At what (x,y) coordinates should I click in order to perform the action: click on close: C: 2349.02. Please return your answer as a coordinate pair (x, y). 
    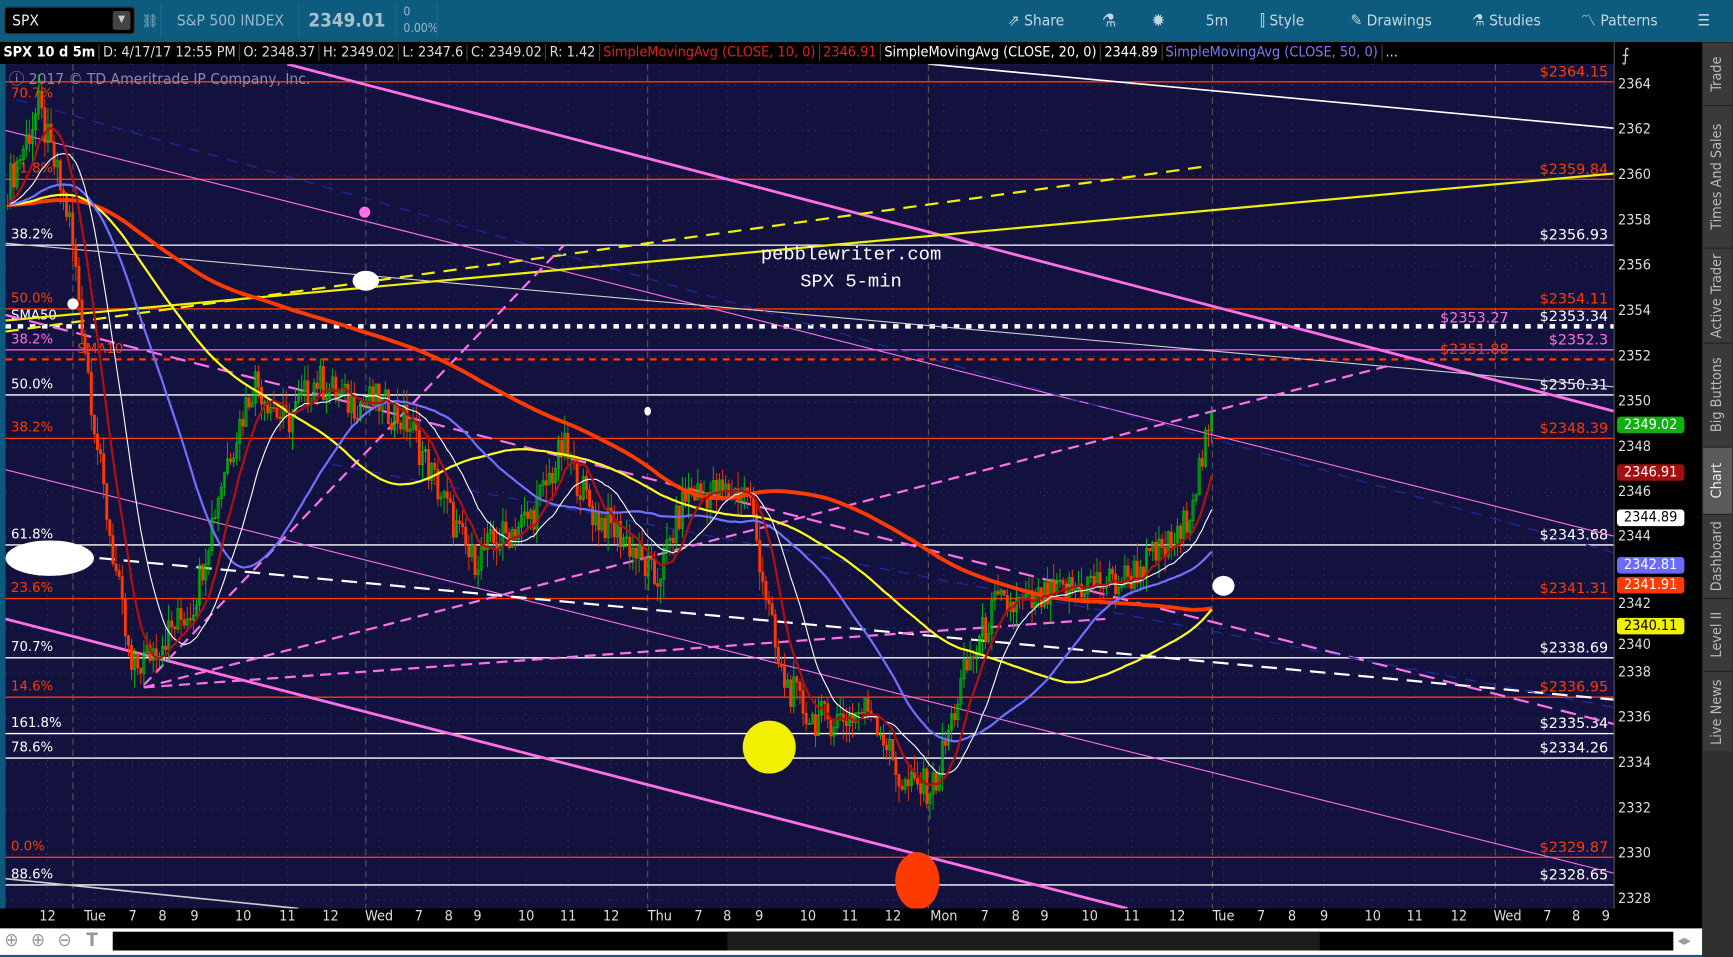
    Looking at the image, I should click on (507, 52).